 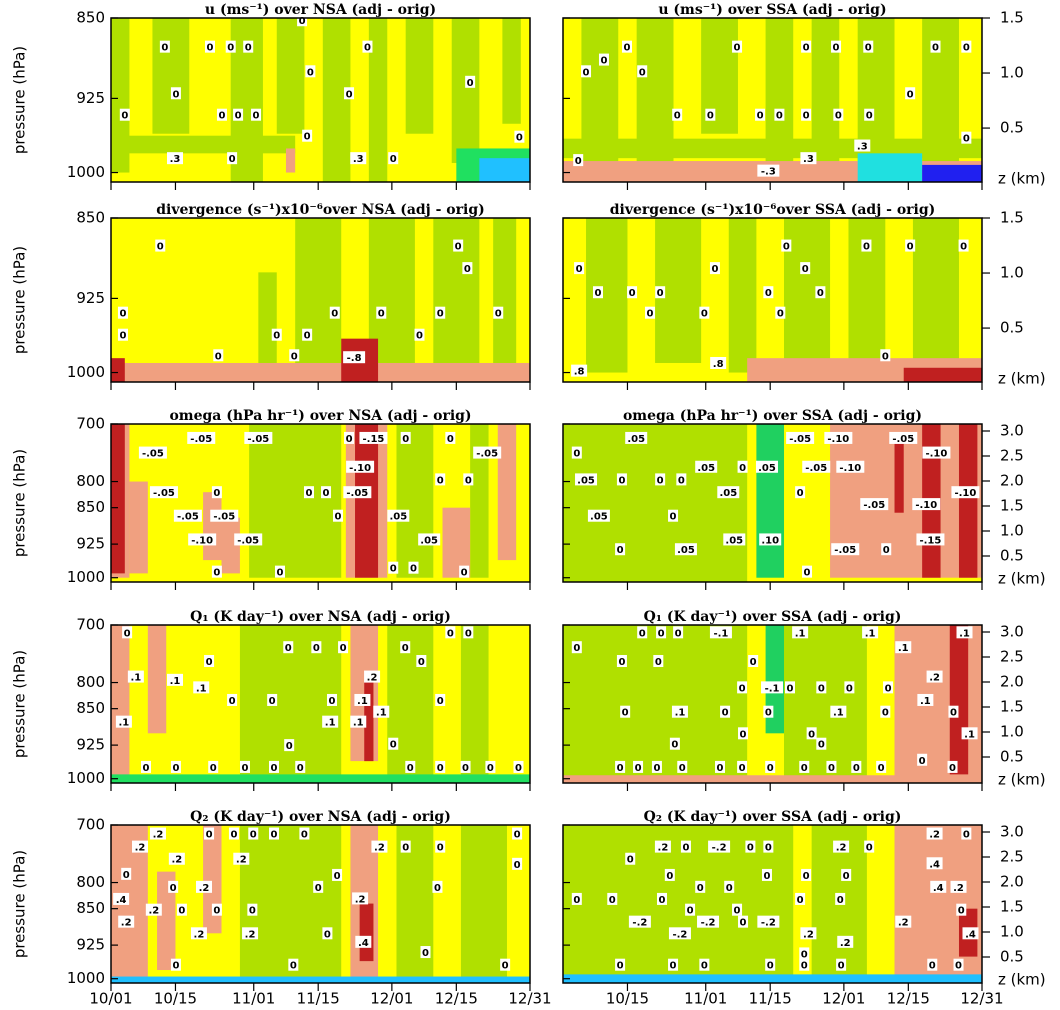 I want to click on y2-tick-label: 0.5, so click(x=1012, y=556).